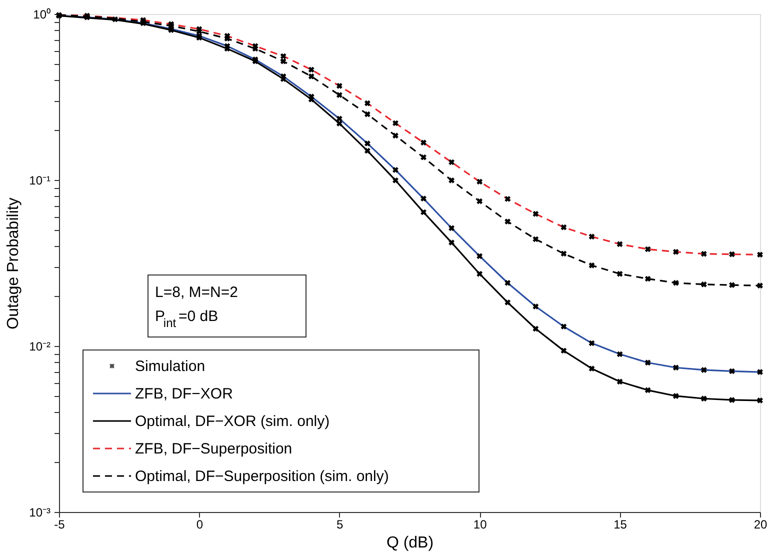 This screenshot has height=554, width=775. I want to click on x-tick-label: 15, so click(621, 525).